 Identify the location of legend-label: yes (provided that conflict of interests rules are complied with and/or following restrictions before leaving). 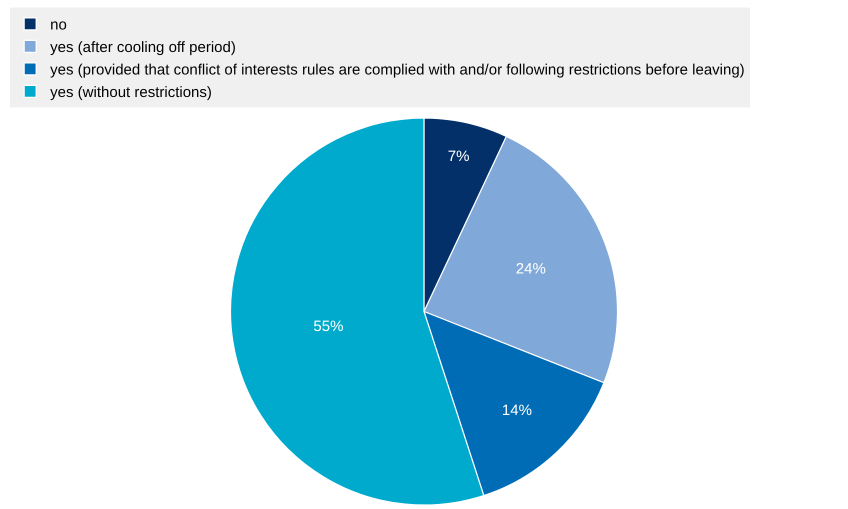
(397, 70).